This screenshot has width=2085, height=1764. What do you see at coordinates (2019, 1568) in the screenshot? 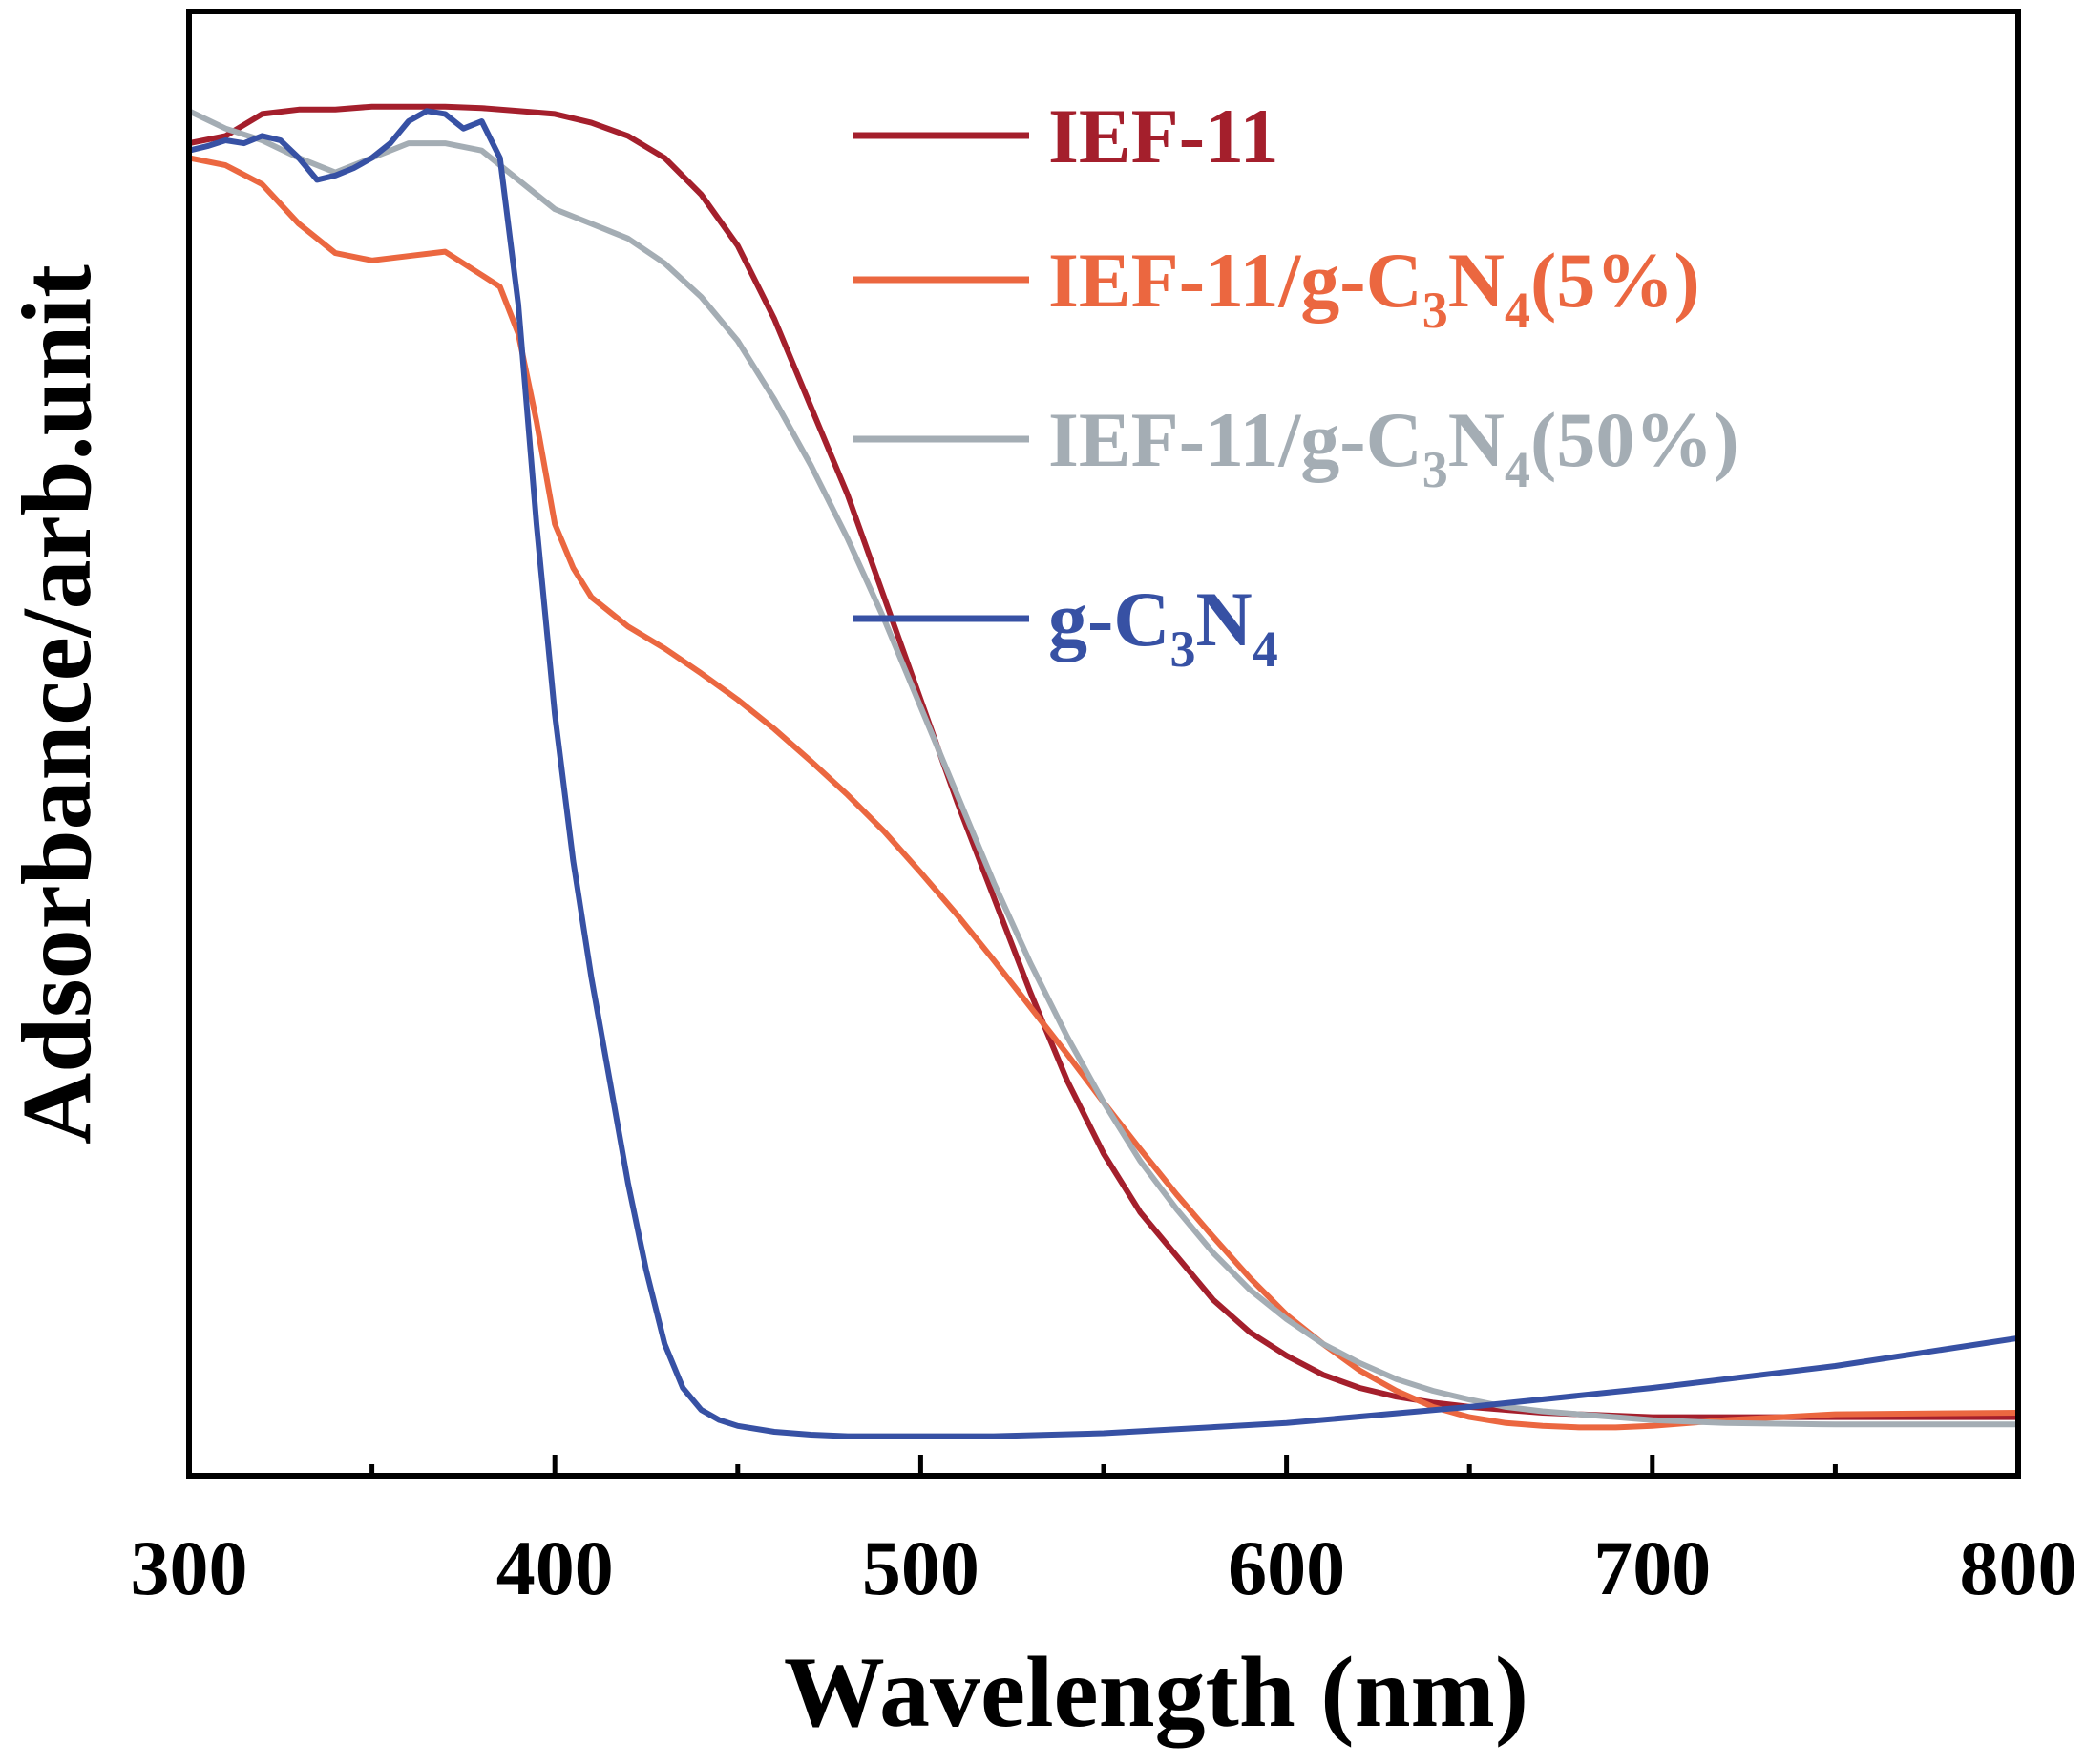
I see `x-tick-label: 800` at bounding box center [2019, 1568].